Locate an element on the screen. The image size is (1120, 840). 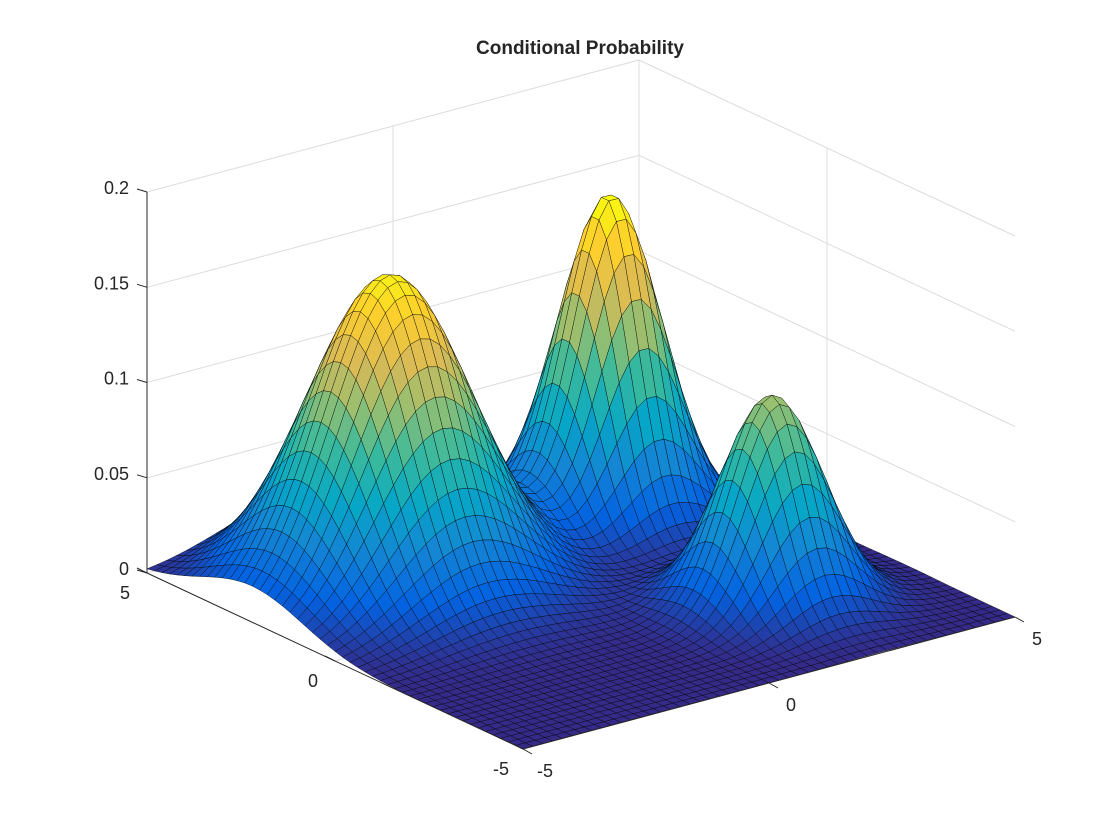
y-tick-label: 0 is located at coordinates (313, 681).